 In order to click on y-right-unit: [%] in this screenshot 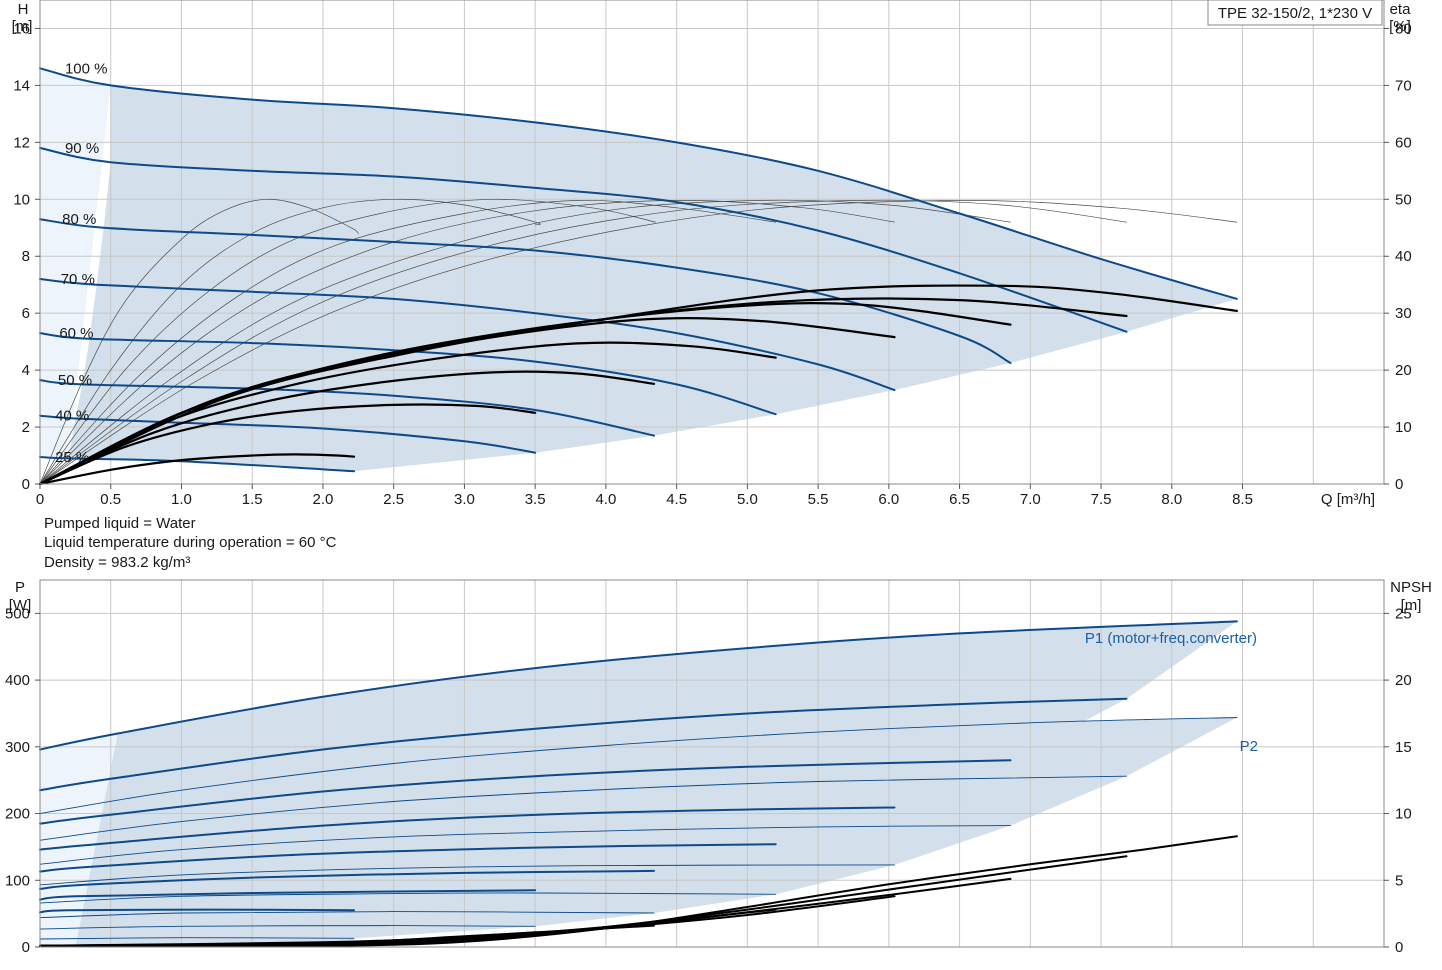, I will do `click(1400, 26)`.